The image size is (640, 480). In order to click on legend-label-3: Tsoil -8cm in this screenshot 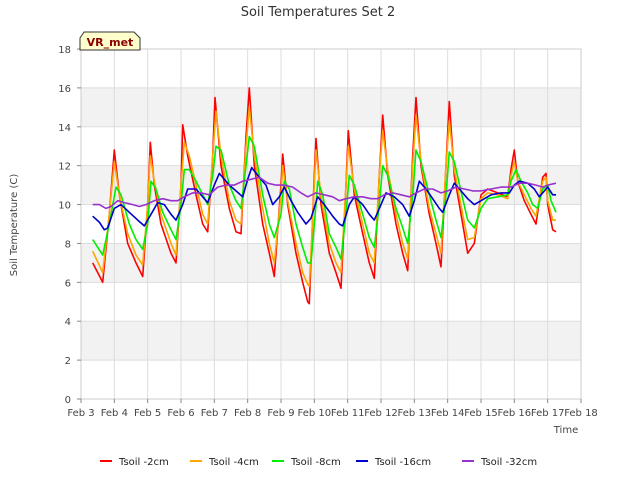, I will do `click(315, 462)`.